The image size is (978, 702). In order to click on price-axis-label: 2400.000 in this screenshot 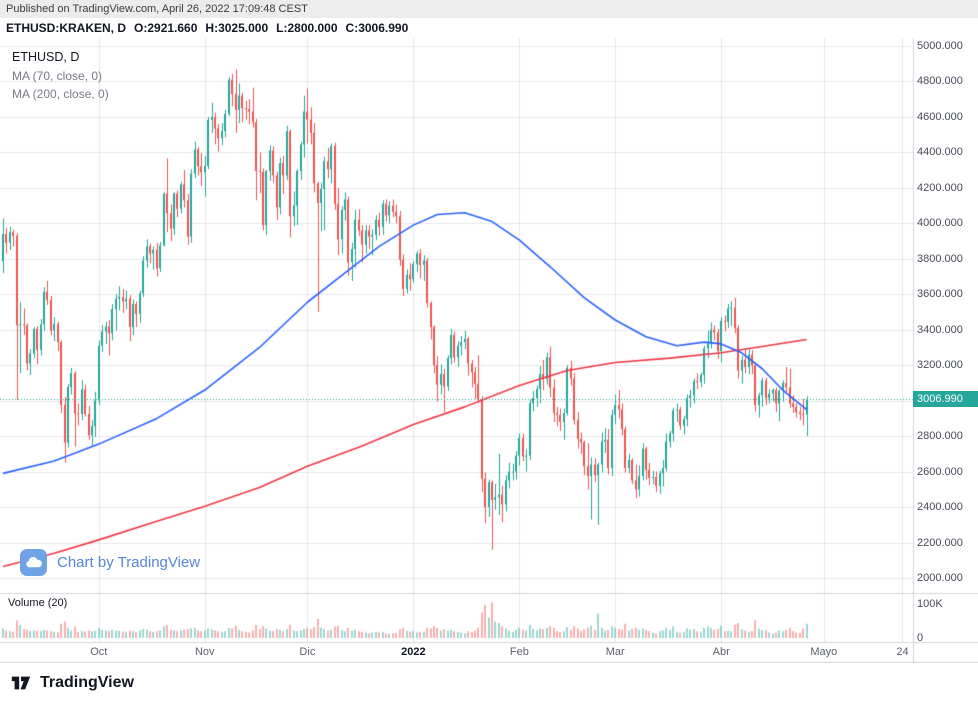, I will do `click(940, 507)`.